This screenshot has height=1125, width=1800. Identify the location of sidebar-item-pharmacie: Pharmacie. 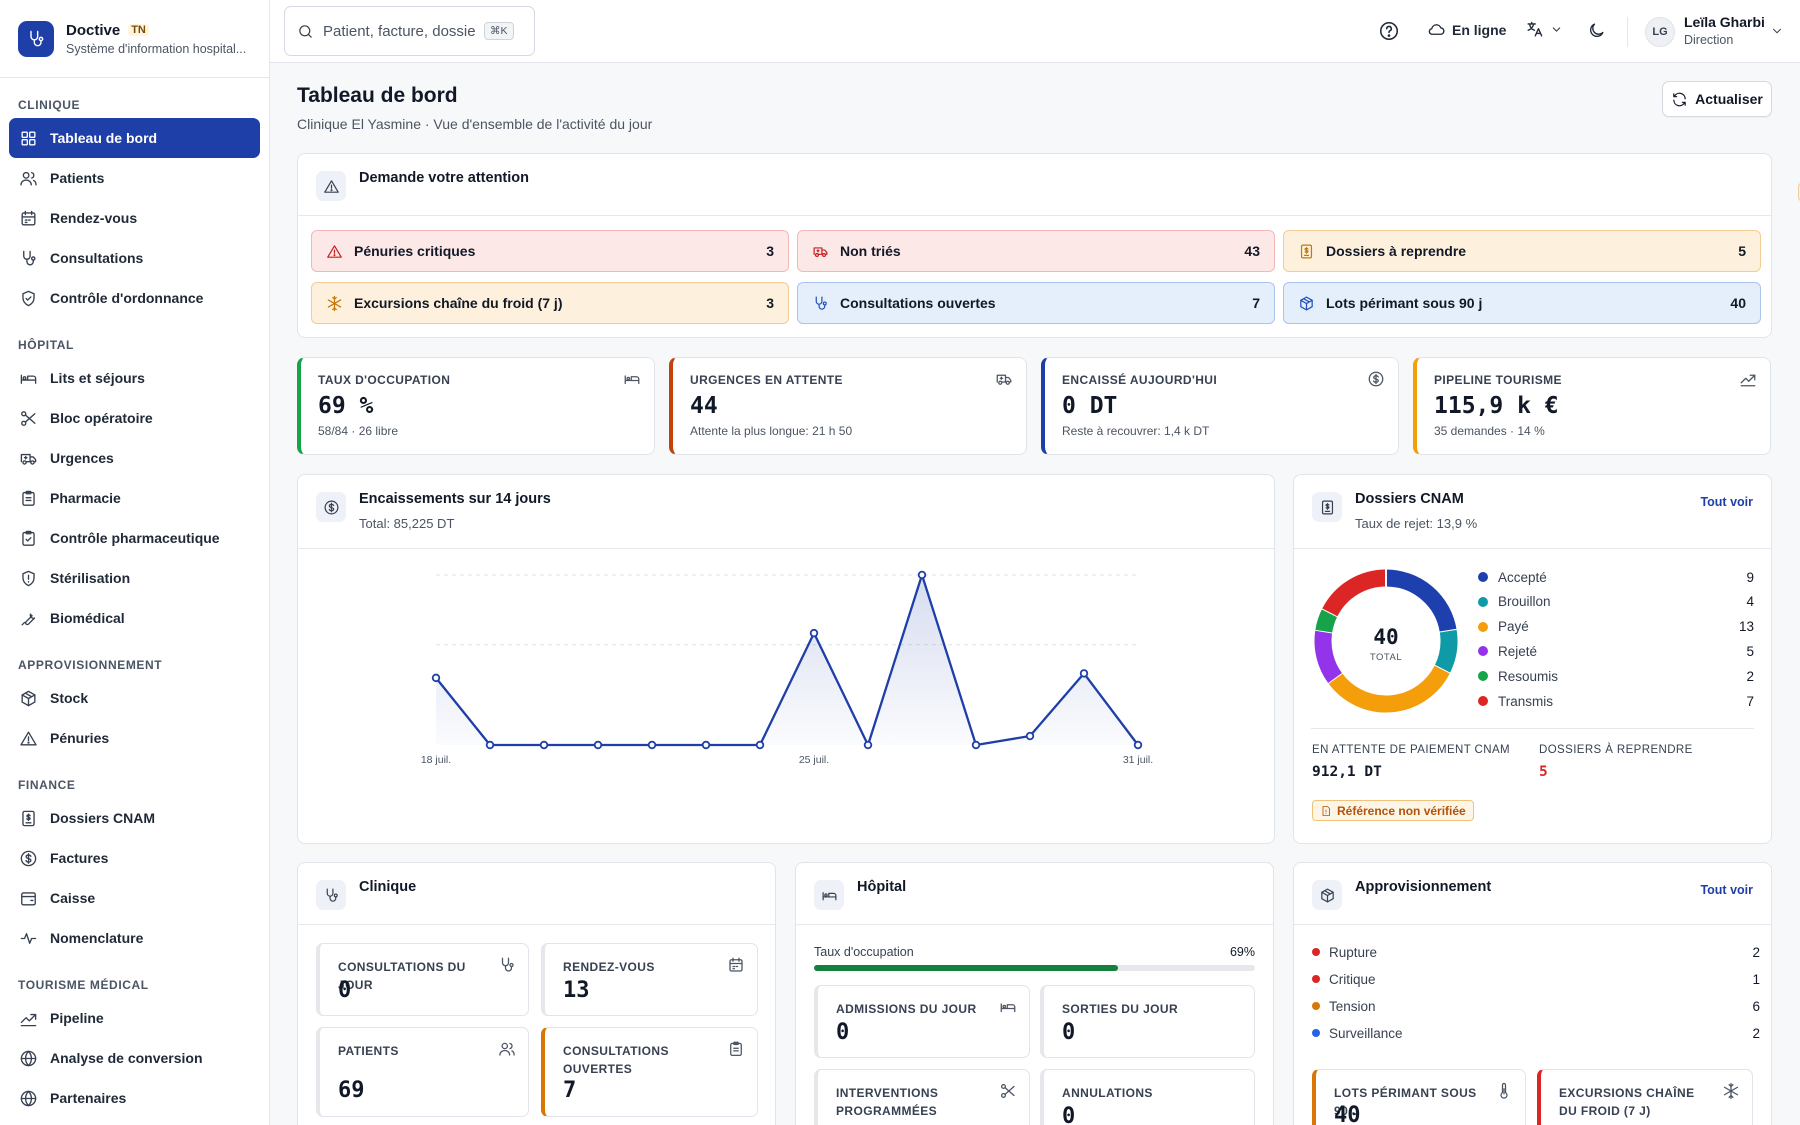
(134, 498).